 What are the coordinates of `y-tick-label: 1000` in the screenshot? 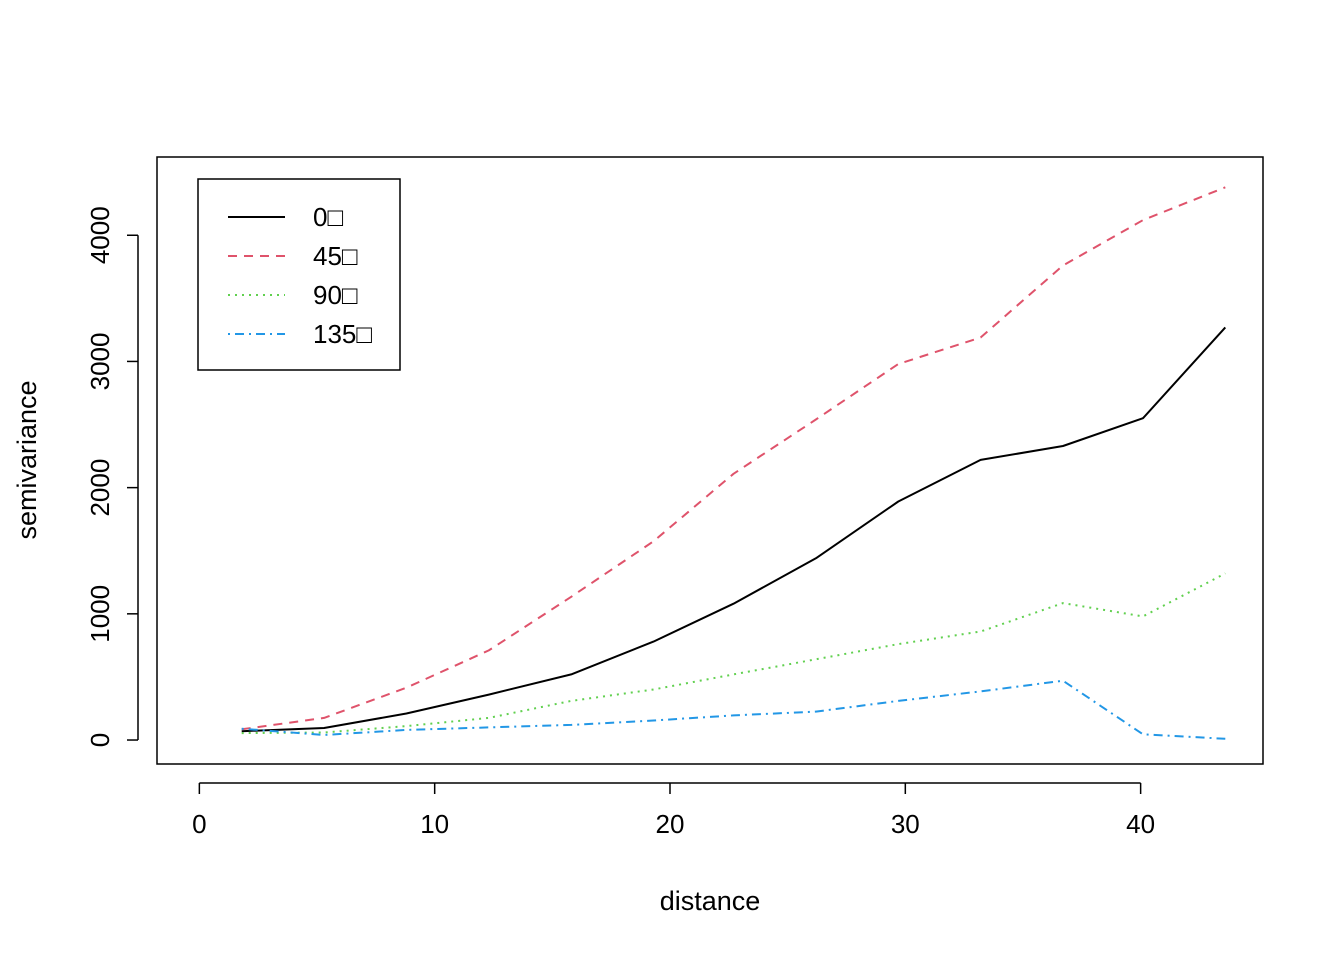 It's located at (100, 614).